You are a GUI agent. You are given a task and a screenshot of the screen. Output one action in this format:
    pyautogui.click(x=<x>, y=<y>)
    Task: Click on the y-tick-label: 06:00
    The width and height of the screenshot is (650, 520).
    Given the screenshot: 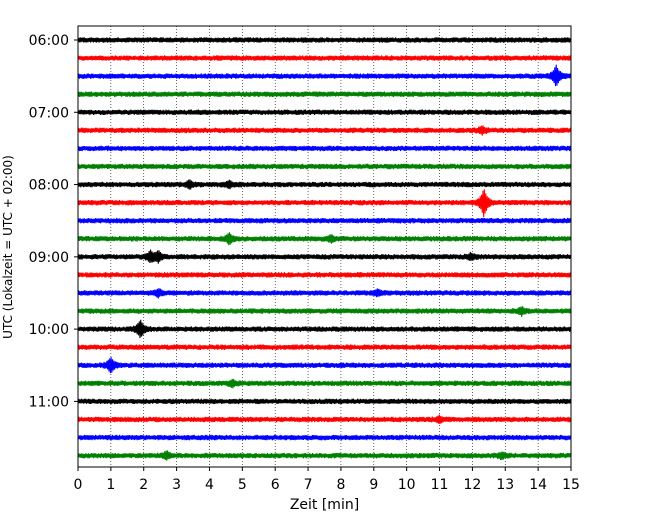 What is the action you would take?
    pyautogui.click(x=49, y=41)
    